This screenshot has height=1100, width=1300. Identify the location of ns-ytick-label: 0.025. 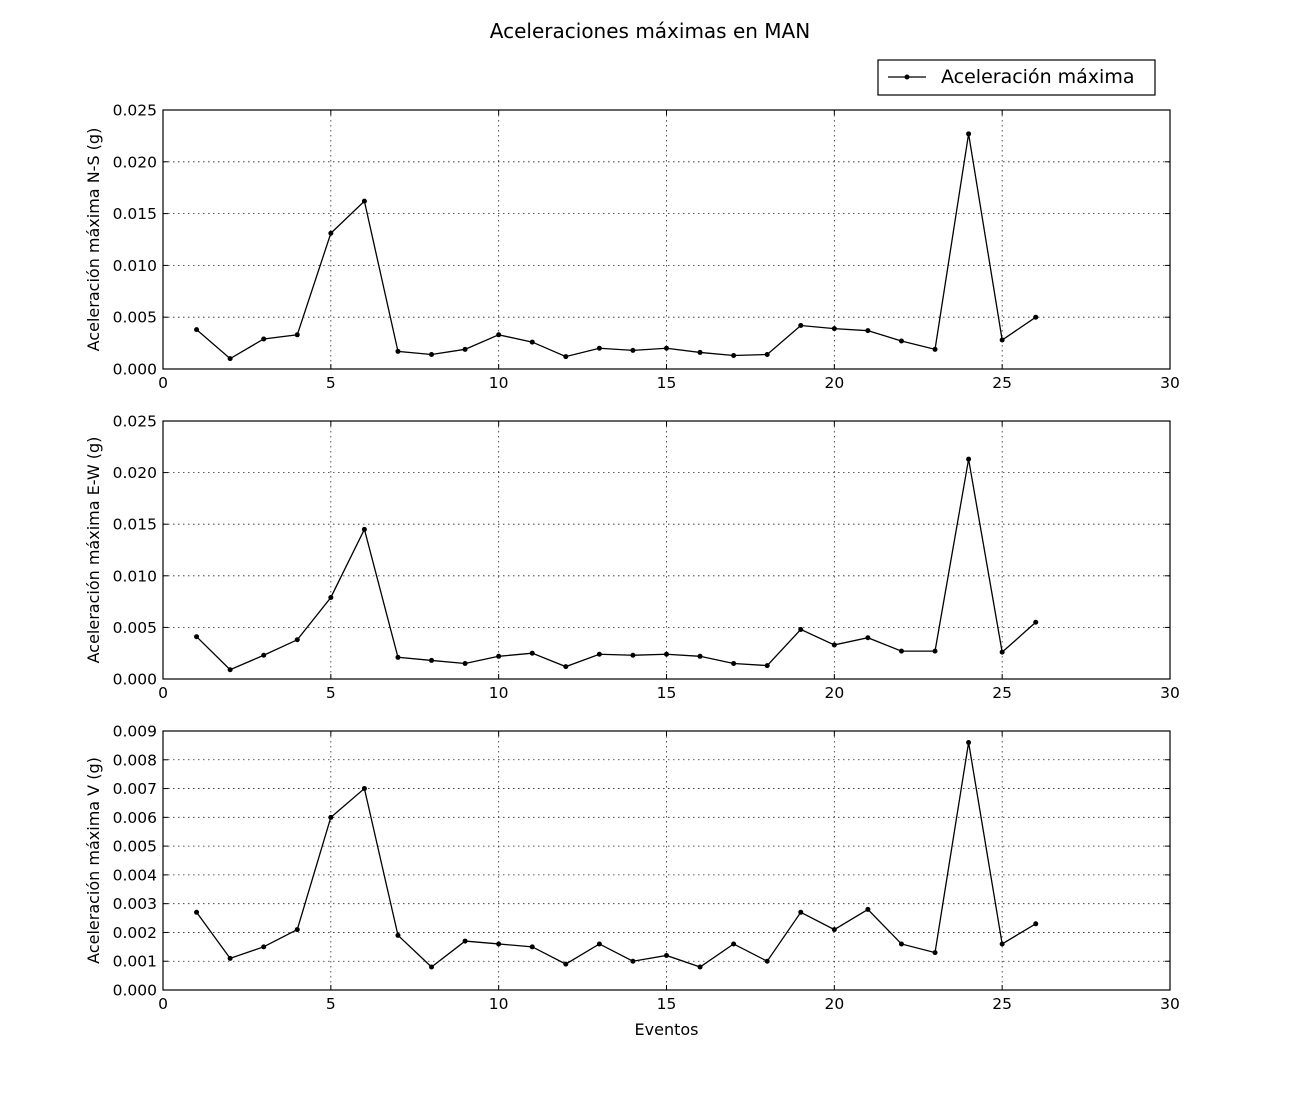
(135, 111).